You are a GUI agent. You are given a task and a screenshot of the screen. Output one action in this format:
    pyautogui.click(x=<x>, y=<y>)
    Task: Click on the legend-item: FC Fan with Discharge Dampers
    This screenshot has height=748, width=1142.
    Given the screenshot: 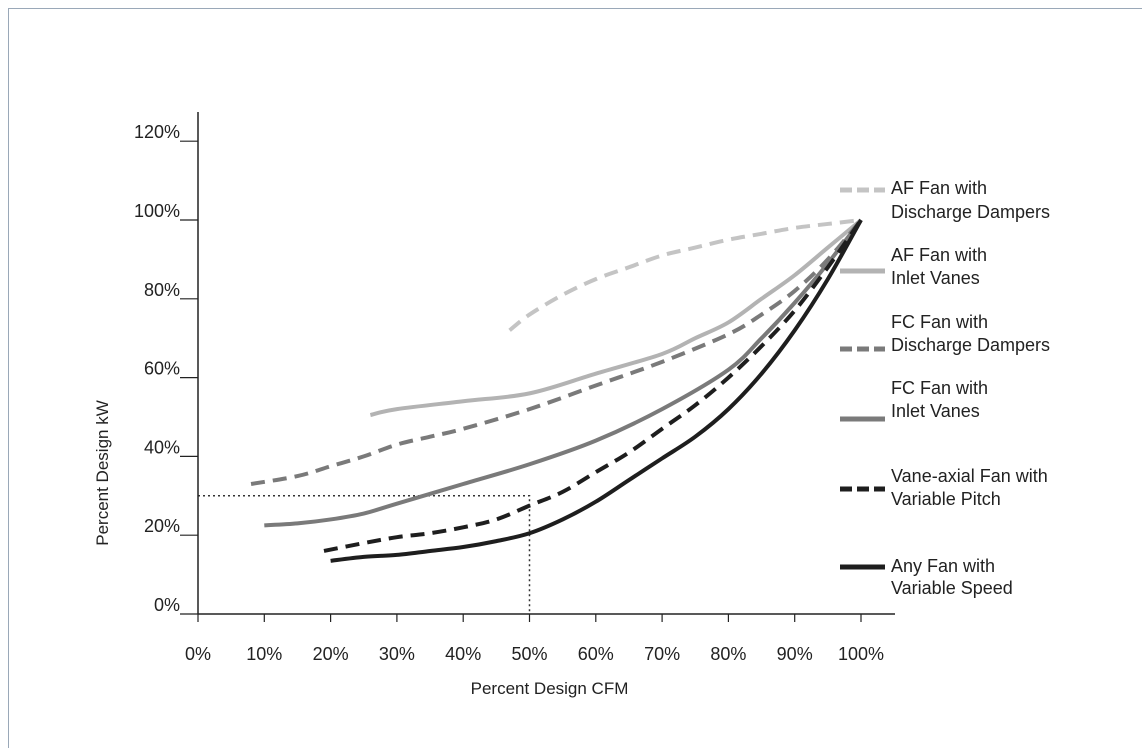 What is the action you would take?
    pyautogui.click(x=945, y=333)
    